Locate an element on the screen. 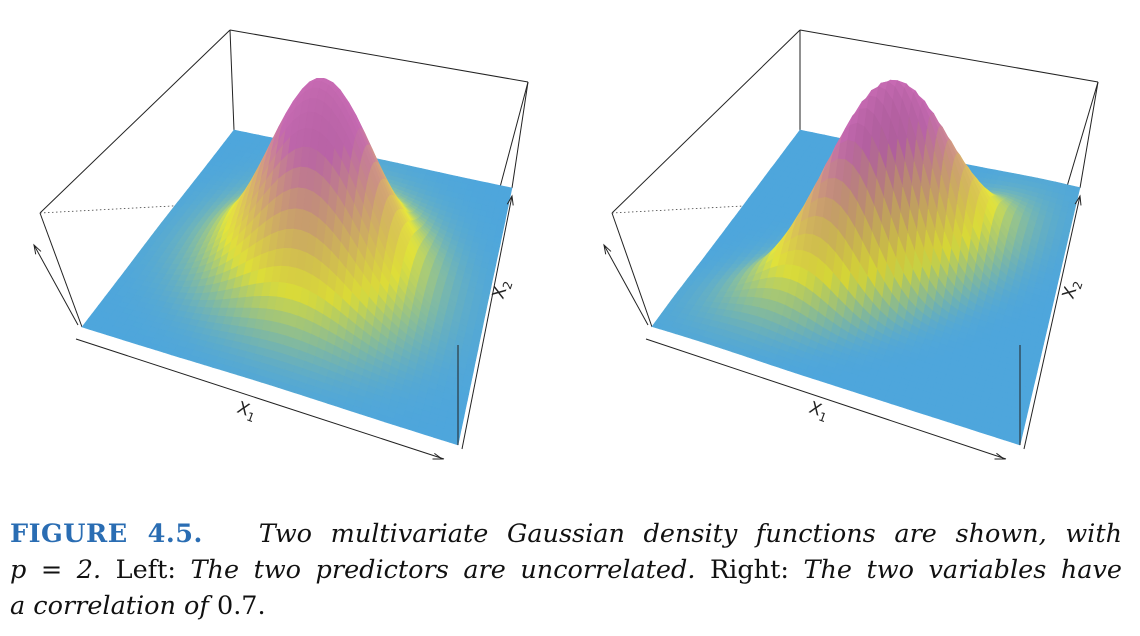  caption-right-label: Right: is located at coordinates (749, 570).